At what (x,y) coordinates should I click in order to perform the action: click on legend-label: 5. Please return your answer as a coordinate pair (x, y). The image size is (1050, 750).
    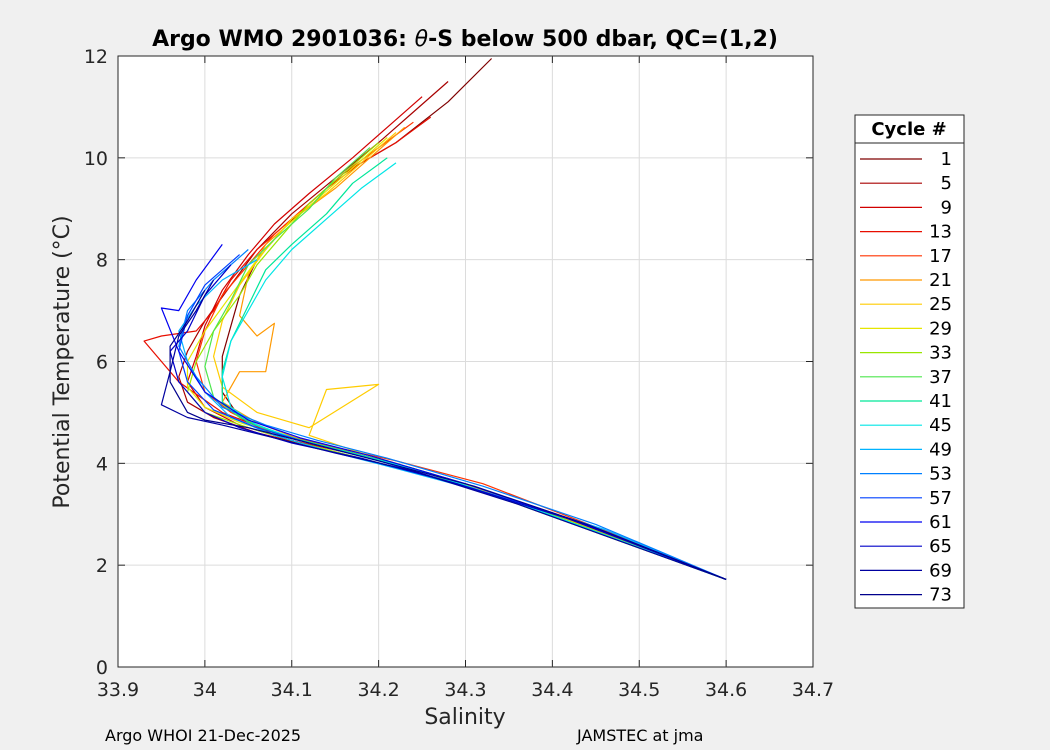
    Looking at the image, I should click on (946, 183).